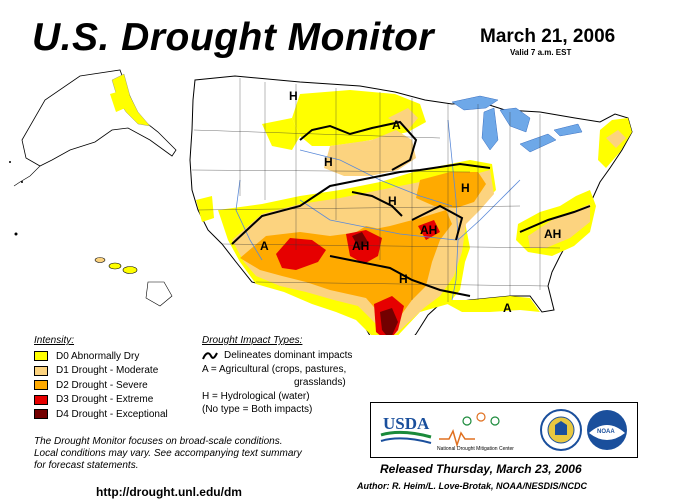  Describe the element at coordinates (517, 124) in the screenshot. I see `great-lakes` at that location.